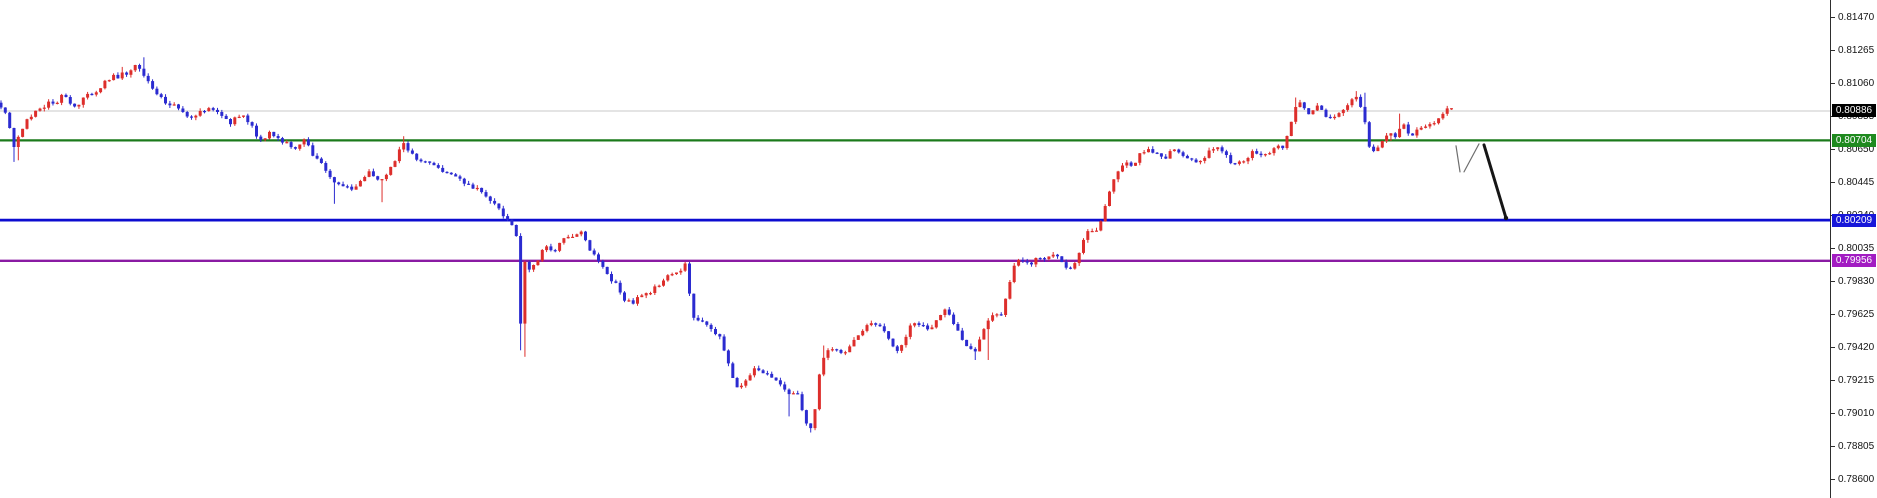 The height and width of the screenshot is (498, 1877). Describe the element at coordinates (1856, 479) in the screenshot. I see `price-tick-label: 0.78600` at that location.